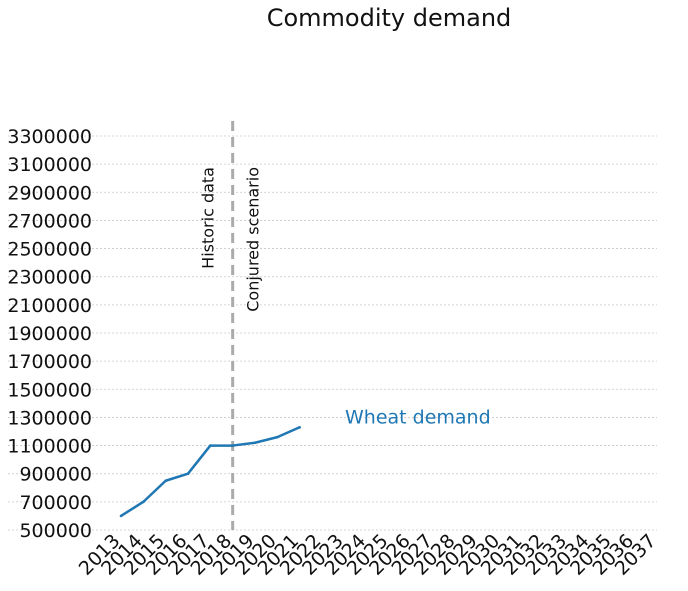 The image size is (688, 591). Describe the element at coordinates (253, 239) in the screenshot. I see `conjured-scenario-label: Conjured scenario` at that location.